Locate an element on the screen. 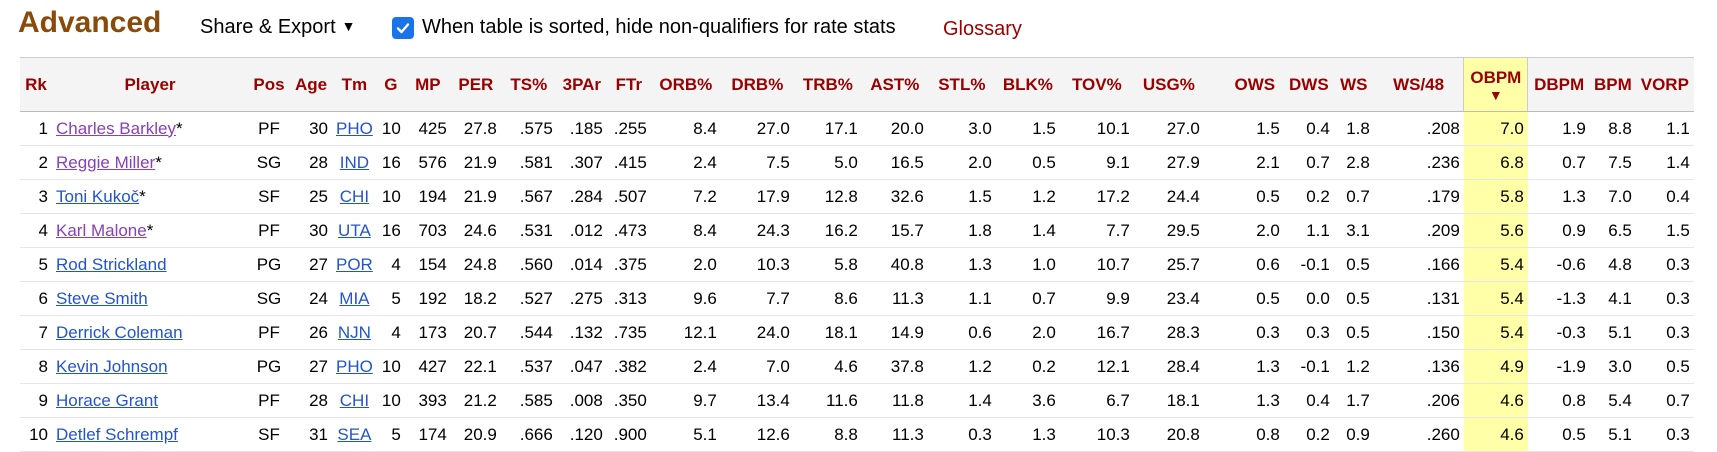 The width and height of the screenshot is (1717, 452). column-header-stl: STL% is located at coordinates (961, 84).